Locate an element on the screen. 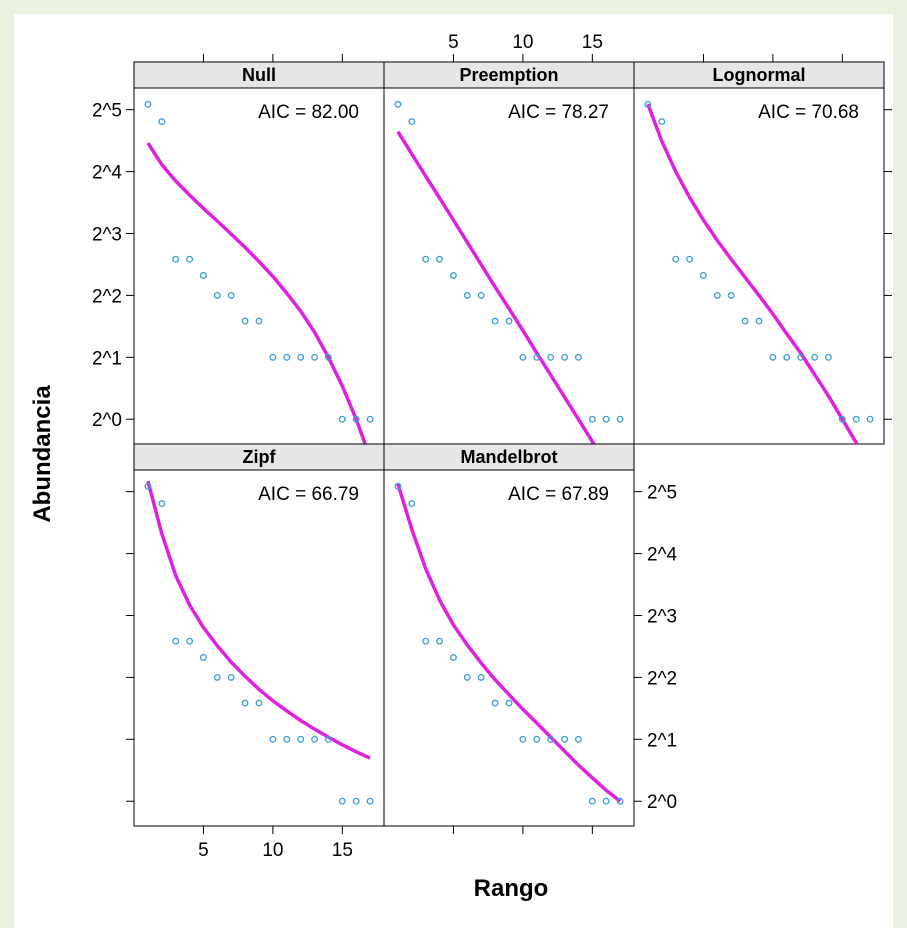  aic-label-mandelbrot: AIC = 67.89 is located at coordinates (558, 494).